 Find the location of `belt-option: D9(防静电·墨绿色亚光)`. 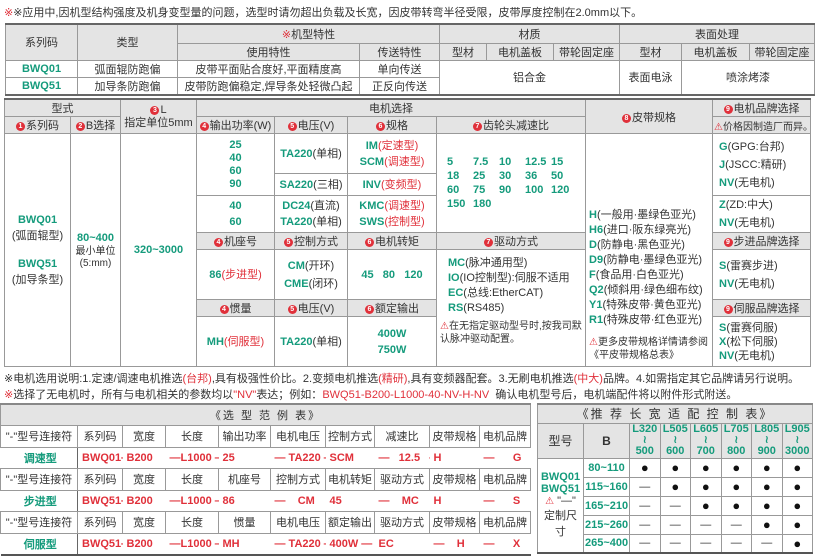

belt-option: D9(防静电·墨绿色亚光) is located at coordinates (649, 260).